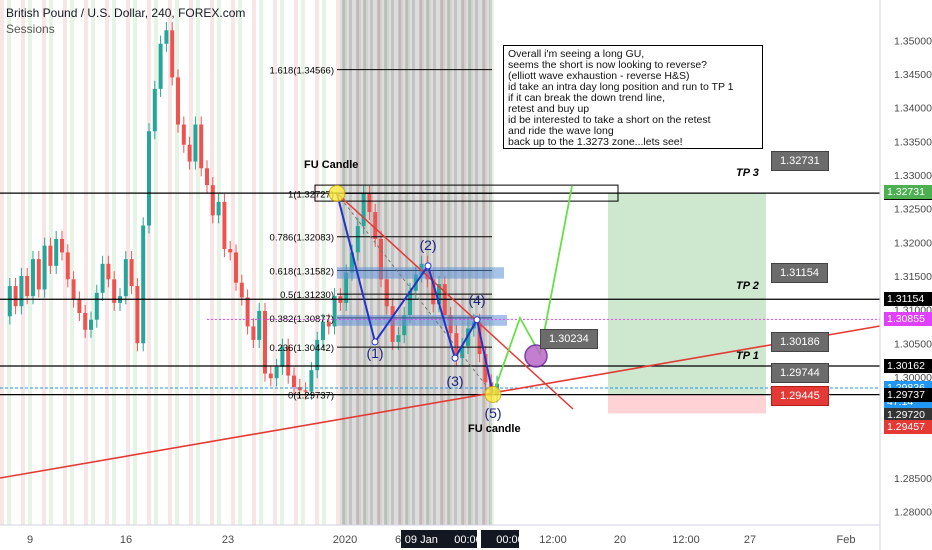 Image resolution: width=932 pixels, height=550 pixels. Describe the element at coordinates (913, 142) in the screenshot. I see `price-tick-label: 1.33500` at that location.